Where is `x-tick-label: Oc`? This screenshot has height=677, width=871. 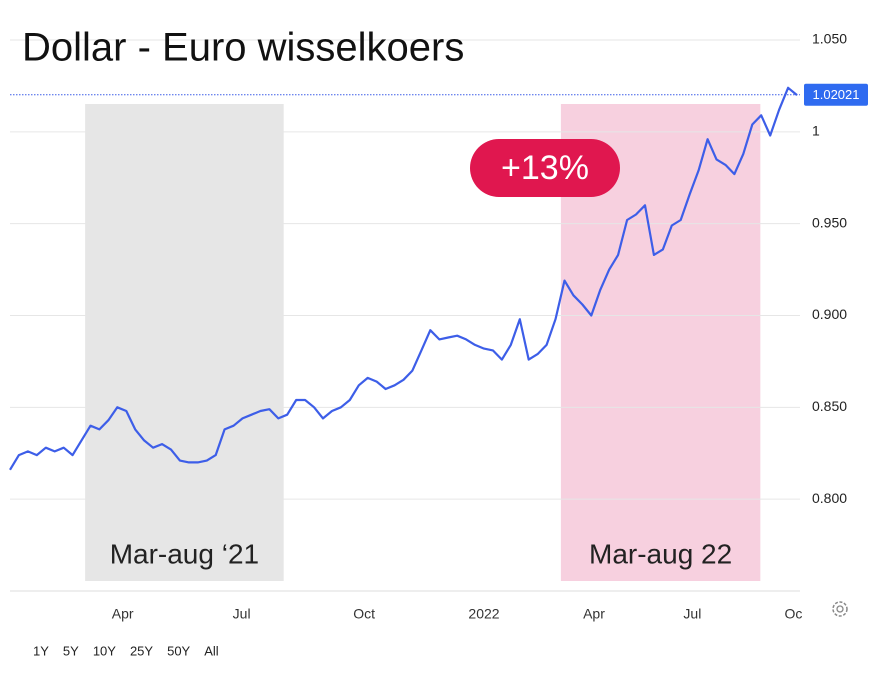
x-tick-label: Oc is located at coordinates (793, 614).